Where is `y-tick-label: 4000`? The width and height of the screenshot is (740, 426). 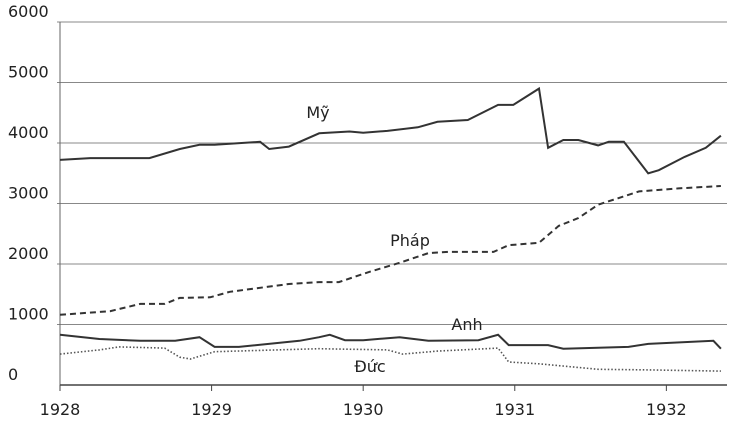 y-tick-label: 4000 is located at coordinates (28, 132).